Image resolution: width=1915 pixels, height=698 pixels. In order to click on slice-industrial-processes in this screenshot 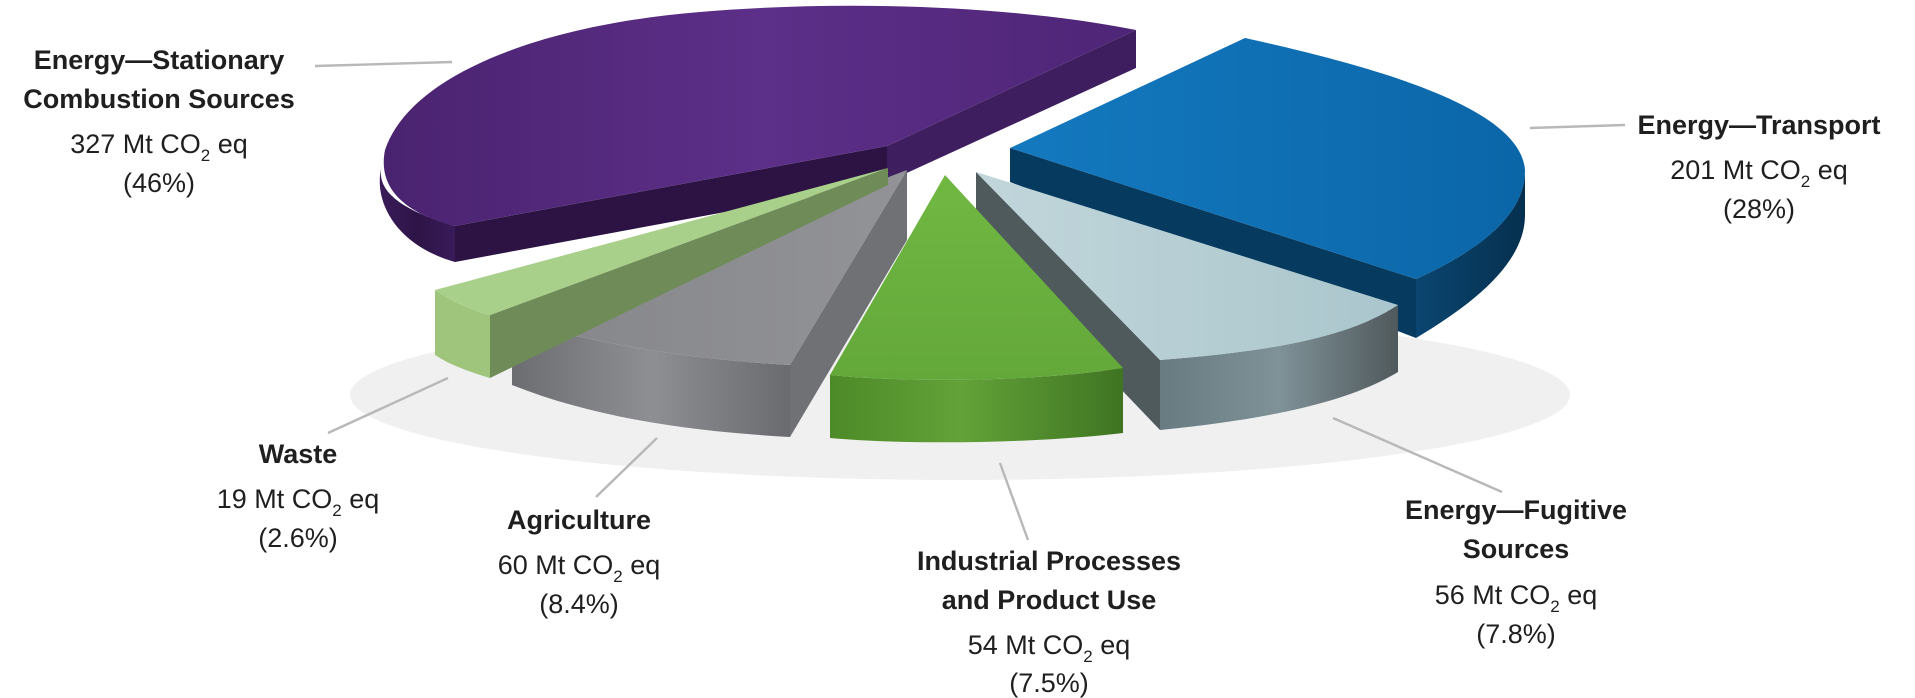, I will do `click(976, 309)`.